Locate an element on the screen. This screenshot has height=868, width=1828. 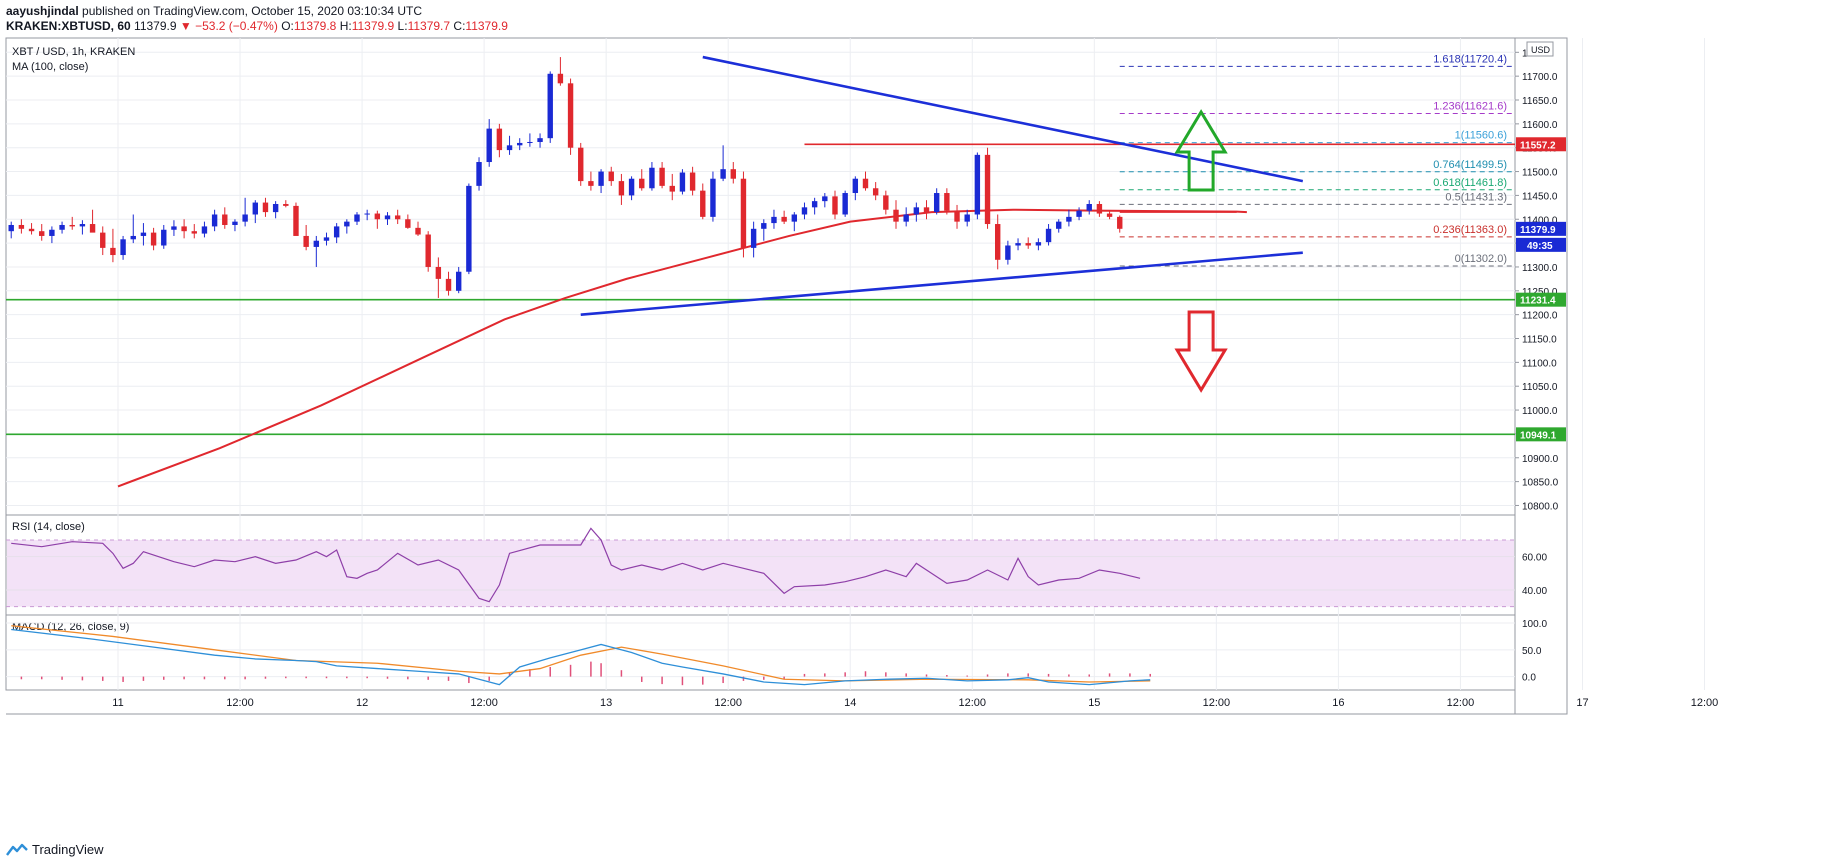
trendline-lower is located at coordinates (941, 283).